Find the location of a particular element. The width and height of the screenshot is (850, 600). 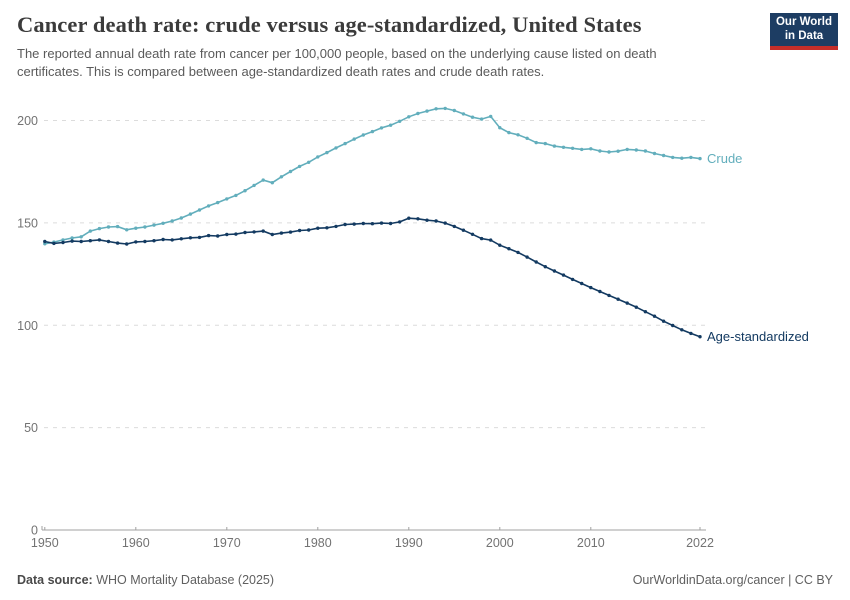

y-tick-label: 0 is located at coordinates (34, 531).